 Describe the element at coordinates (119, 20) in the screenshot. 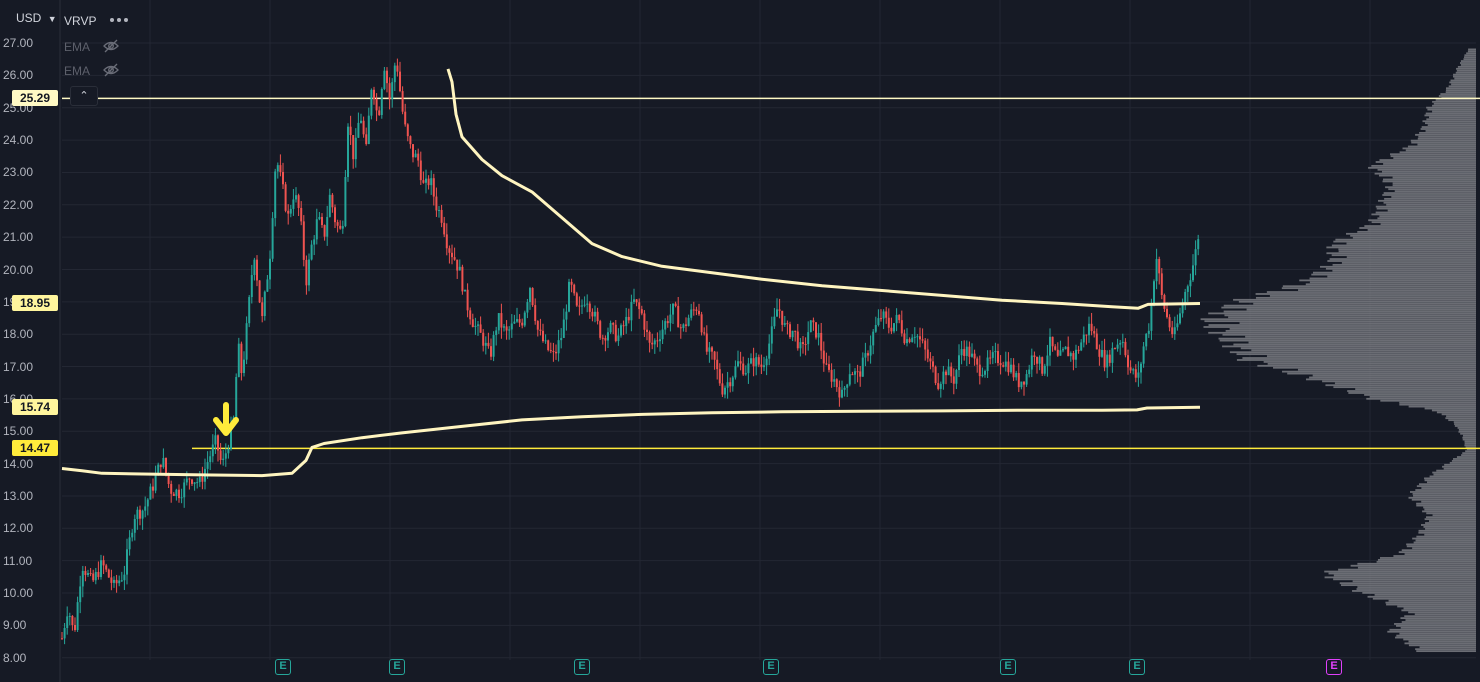

I see `more-dots-icon` at that location.